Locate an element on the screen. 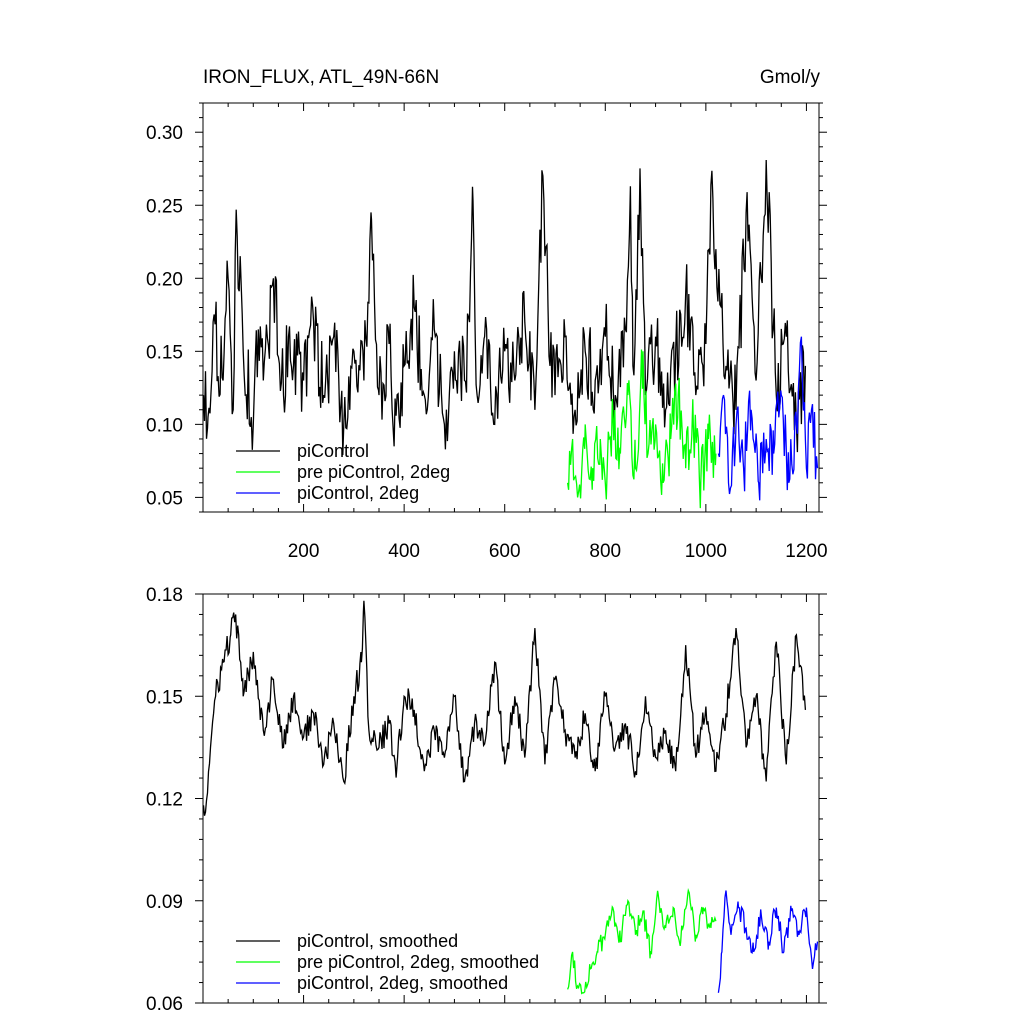 The image size is (1024, 1024). x-tick-label: 1200 is located at coordinates (806, 551).